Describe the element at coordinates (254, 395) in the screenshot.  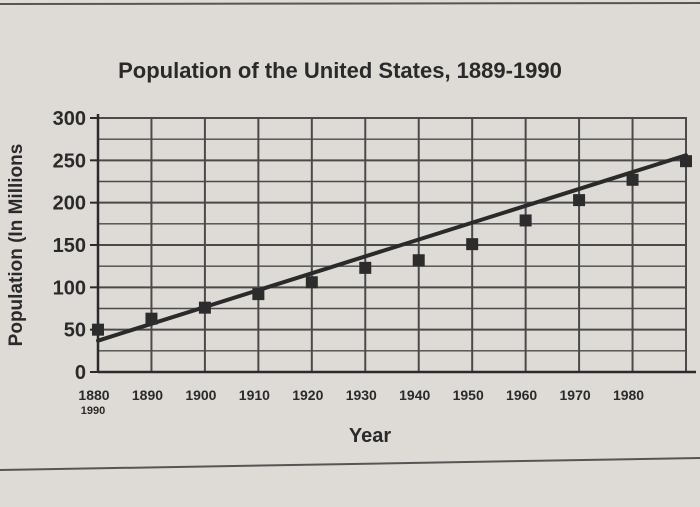
I see `x-tick-label: 1910` at that location.